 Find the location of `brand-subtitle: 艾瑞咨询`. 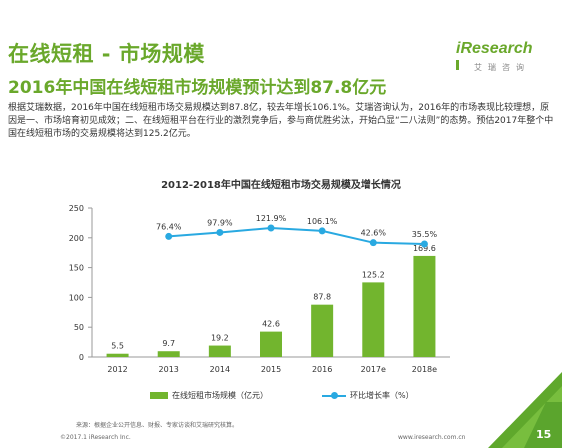

brand-subtitle: 艾瑞咨询 is located at coordinates (502, 67).